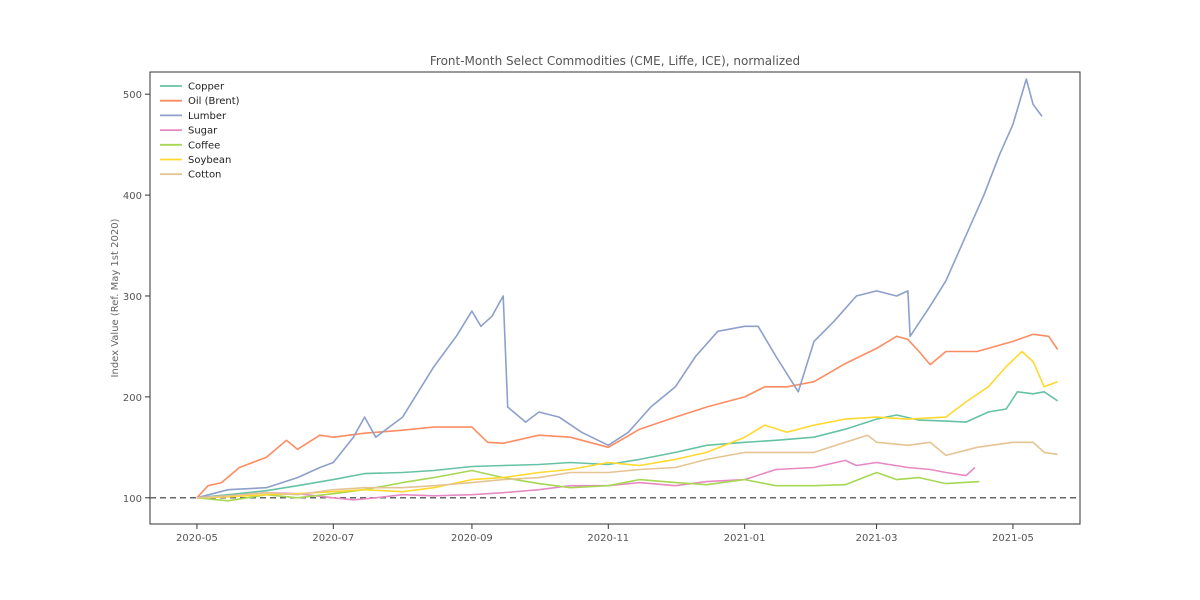 Image resolution: width=1200 pixels, height=600 pixels. Describe the element at coordinates (209, 160) in the screenshot. I see `legend-label: Soybean` at that location.